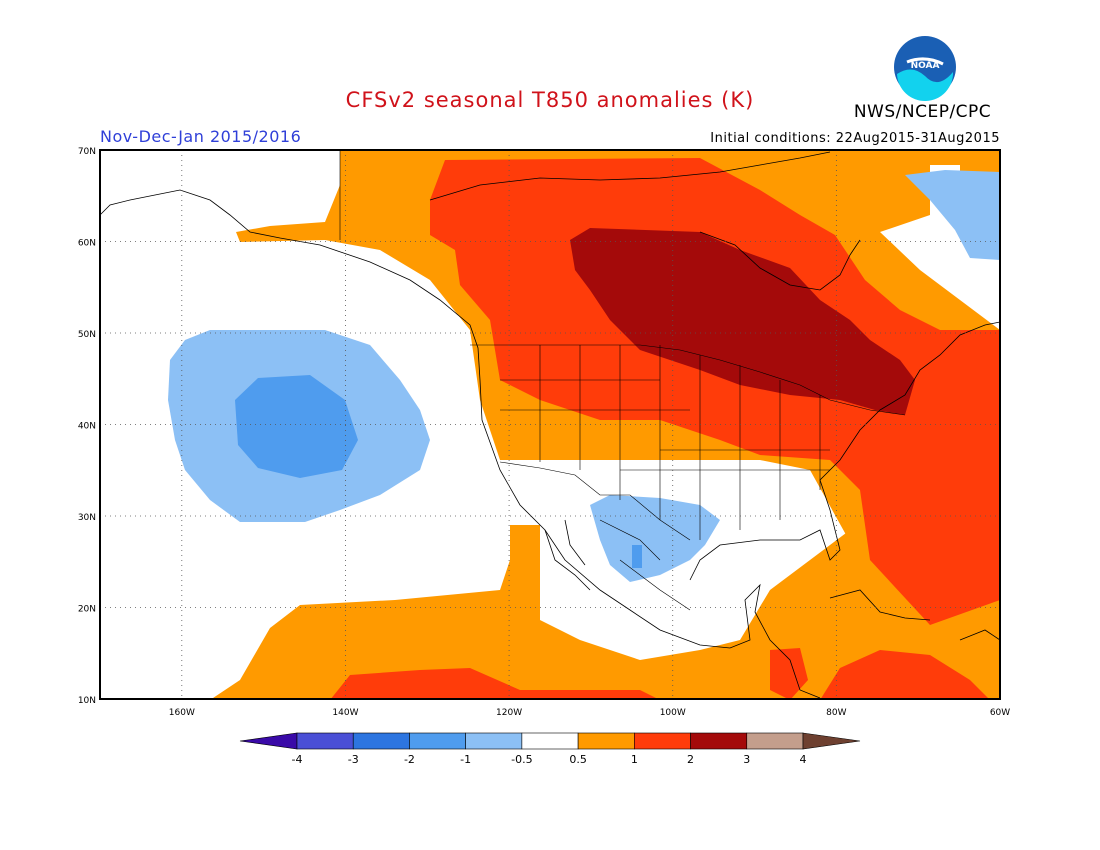 This screenshot has width=1100, height=850. Describe the element at coordinates (688, 380) in the screenshot. I see `border-us-canada` at that location.